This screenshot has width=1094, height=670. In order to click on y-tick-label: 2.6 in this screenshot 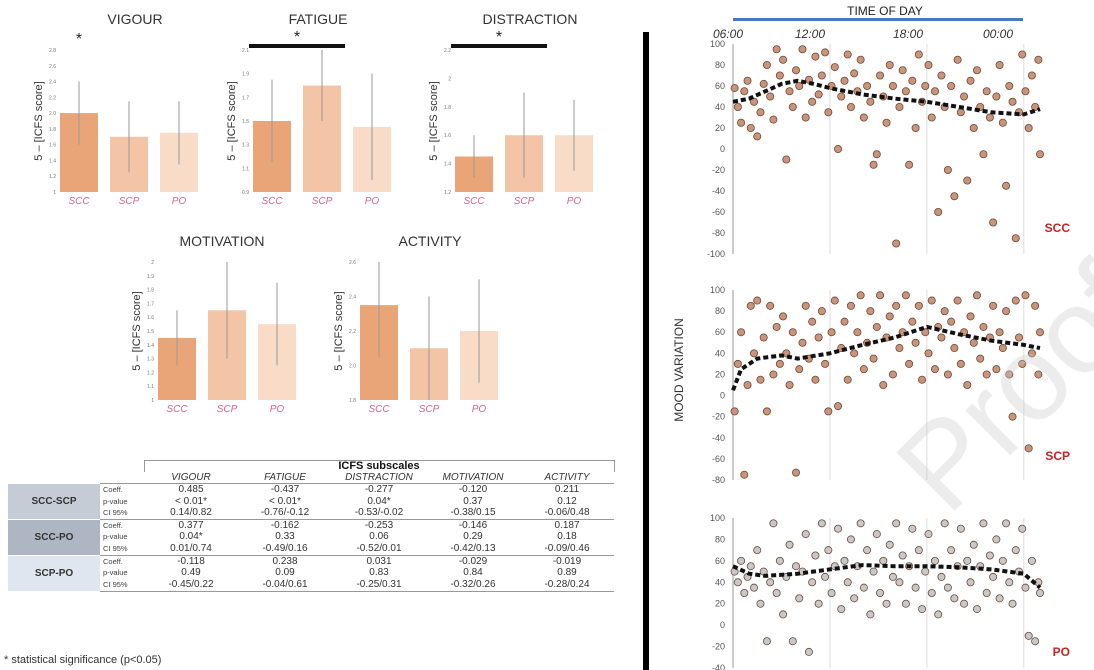, I will do `click(52, 67)`.